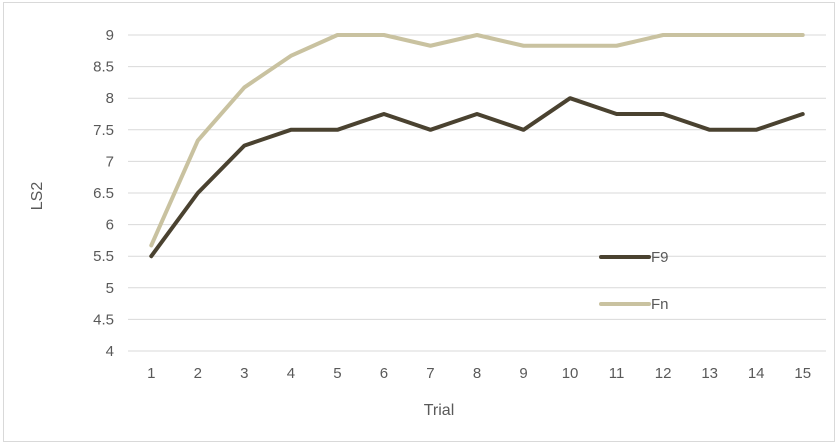  What do you see at coordinates (103, 256) in the screenshot?
I see `y-tick-label: 5.5` at bounding box center [103, 256].